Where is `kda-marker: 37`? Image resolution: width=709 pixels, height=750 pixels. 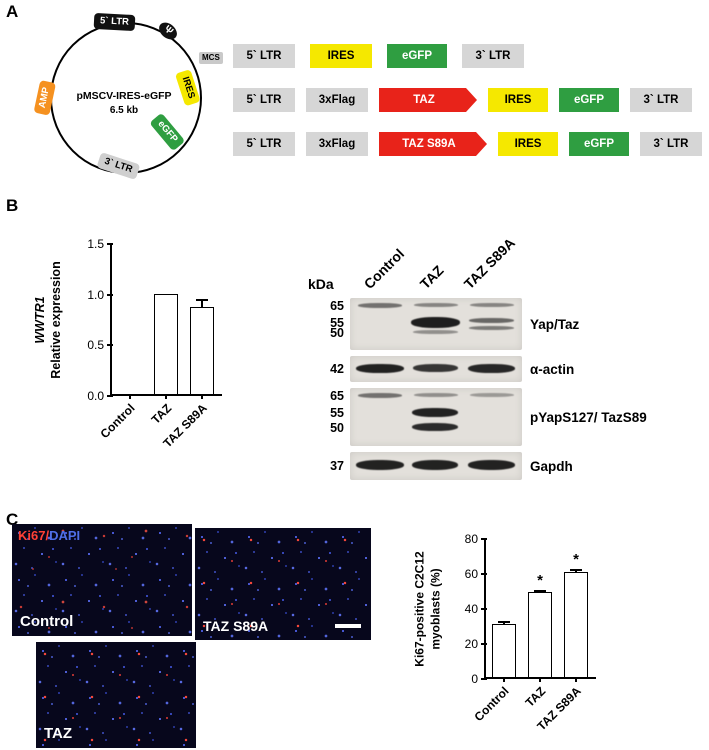 kda-marker: 37 is located at coordinates (337, 466).